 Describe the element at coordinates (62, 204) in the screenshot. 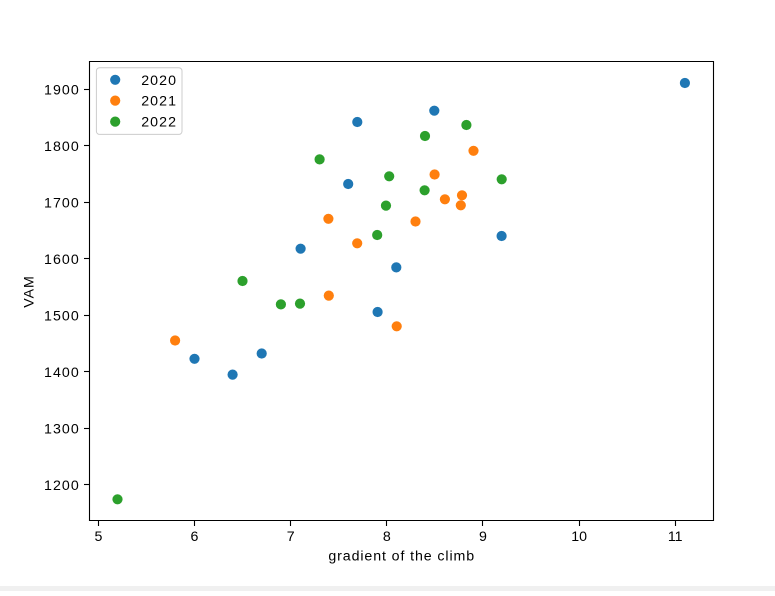

I see `svg-text: 1700` at that location.